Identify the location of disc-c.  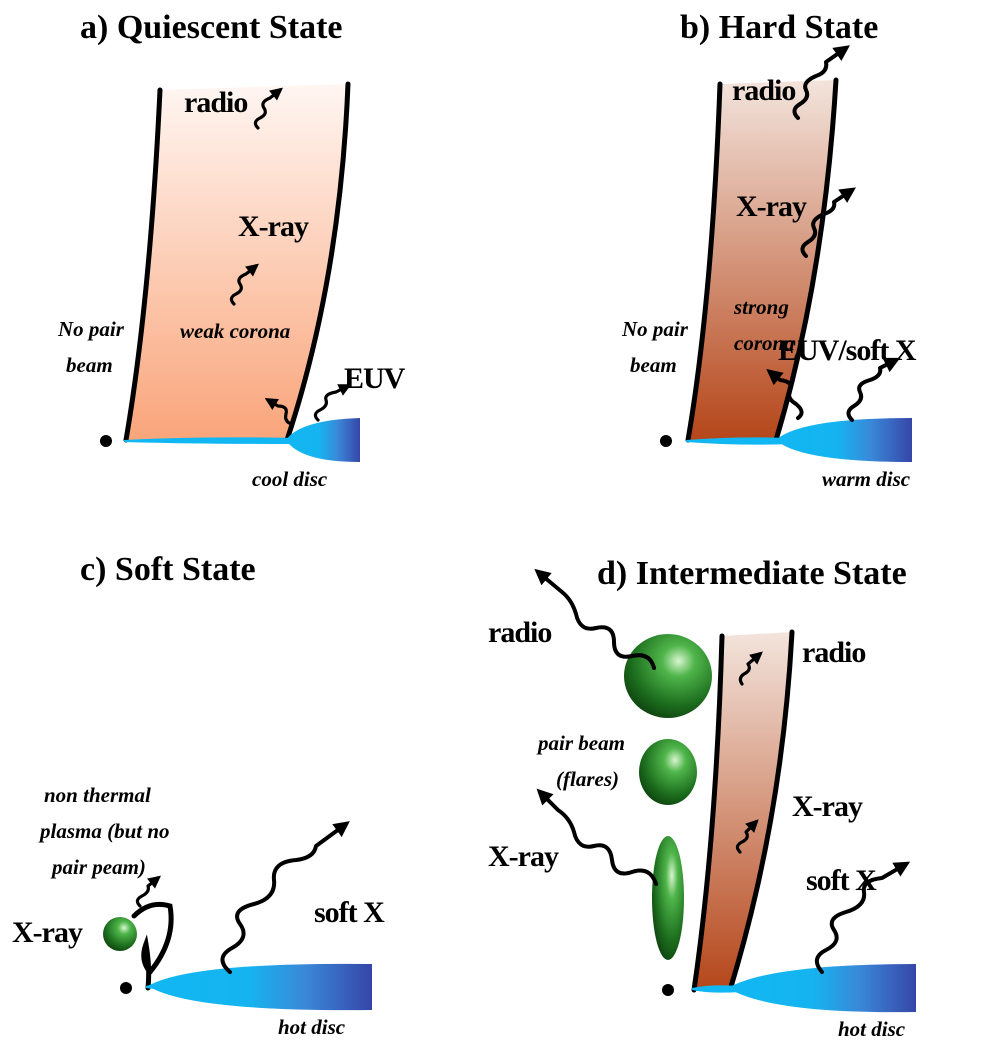
(260, 987).